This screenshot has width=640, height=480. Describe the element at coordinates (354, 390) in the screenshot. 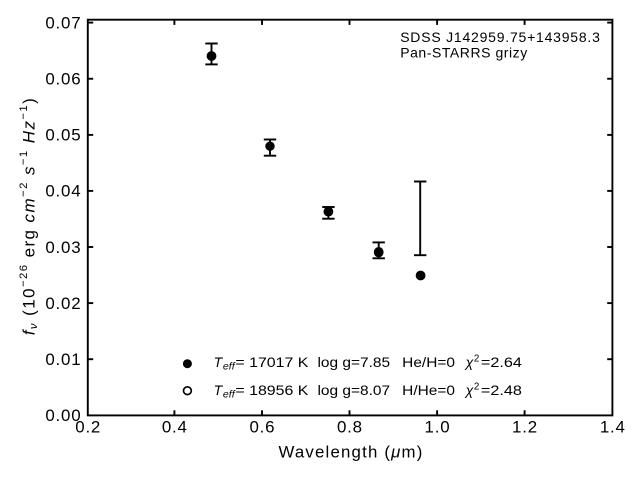

I see `svg-text: log g=8.07` at that location.